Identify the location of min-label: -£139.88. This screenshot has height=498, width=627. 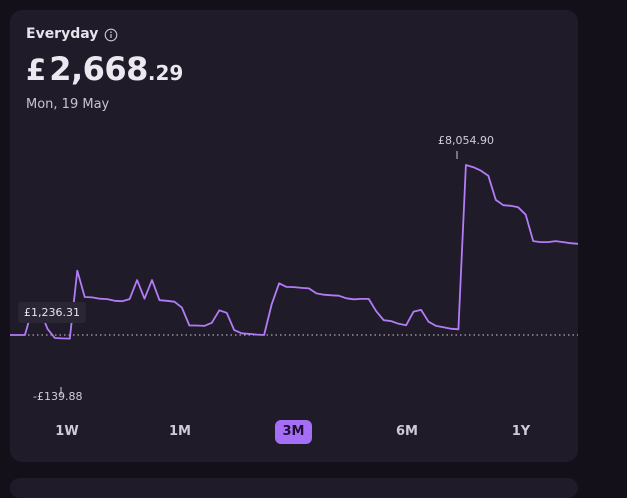
(58, 396).